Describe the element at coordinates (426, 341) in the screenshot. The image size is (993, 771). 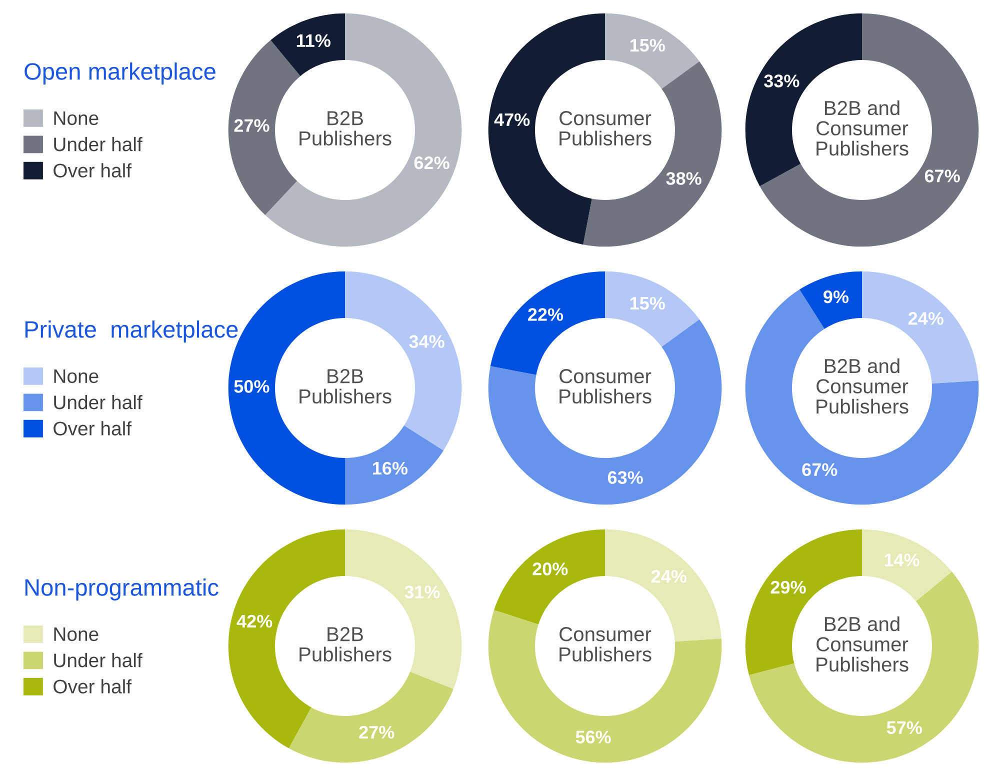
I see `data-label: 34%` at that location.